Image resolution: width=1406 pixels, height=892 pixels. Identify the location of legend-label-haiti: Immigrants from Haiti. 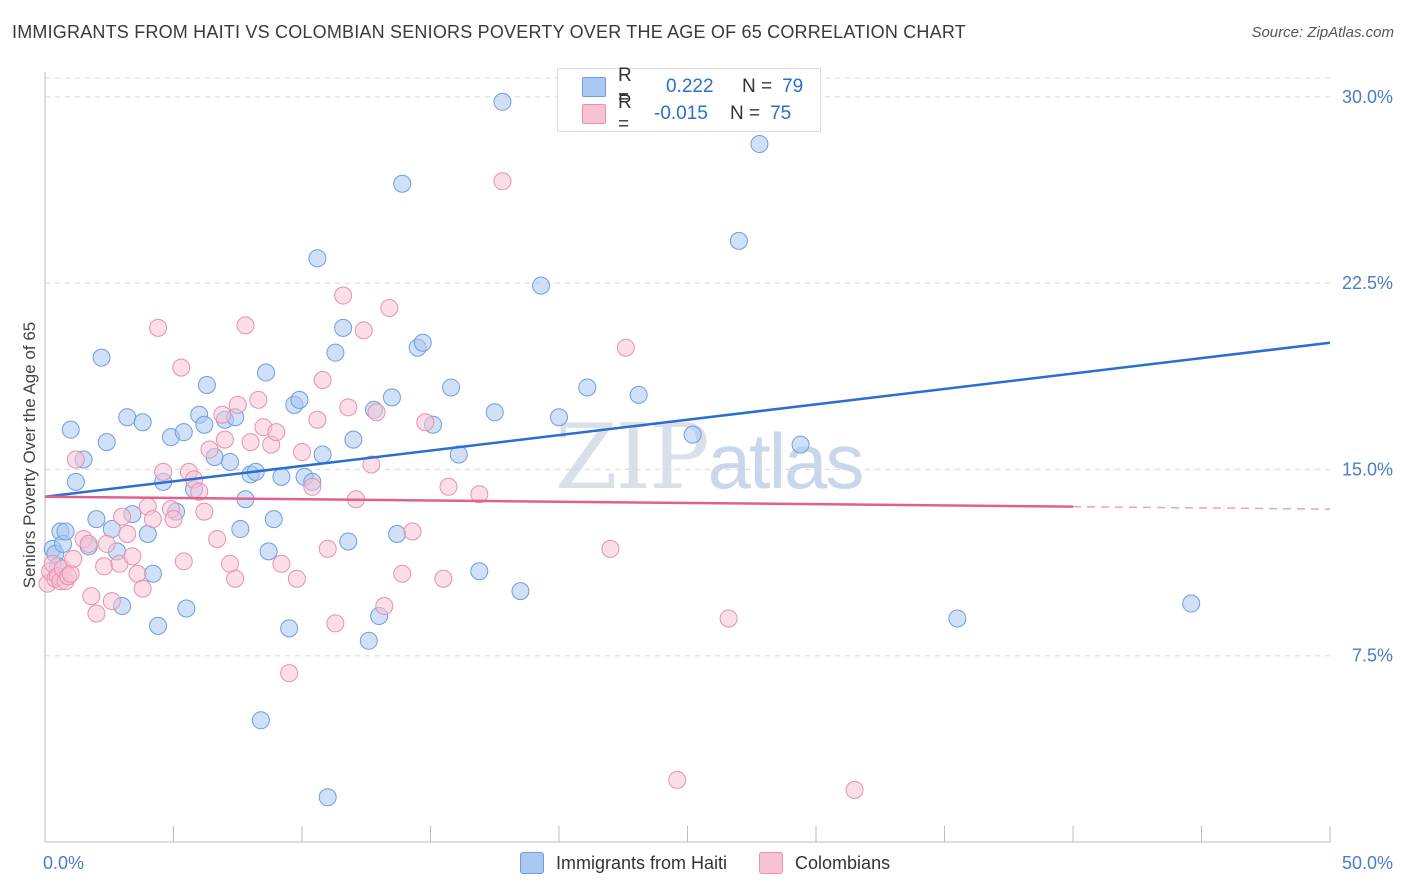
(642, 862).